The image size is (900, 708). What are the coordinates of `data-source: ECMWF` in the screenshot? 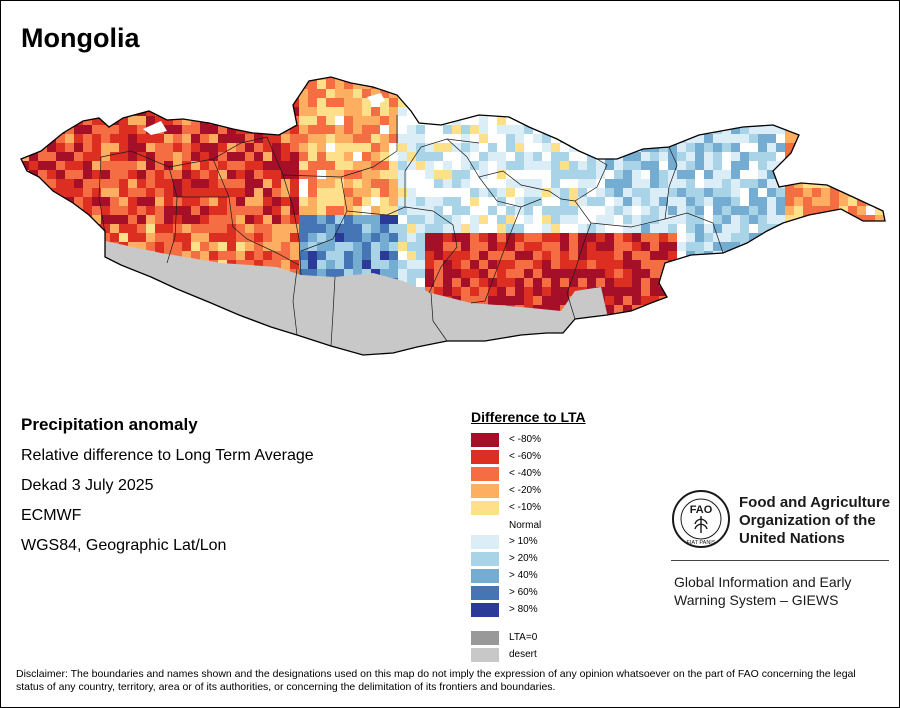 It's located at (51, 515).